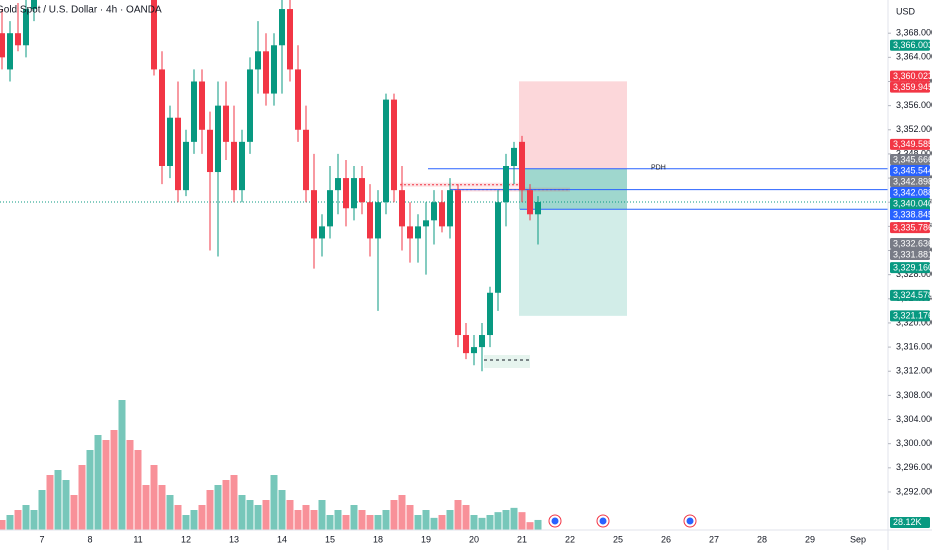 The image size is (932, 550). What do you see at coordinates (912, 228) in the screenshot?
I see `price-label: 3,335.786` at bounding box center [912, 228].